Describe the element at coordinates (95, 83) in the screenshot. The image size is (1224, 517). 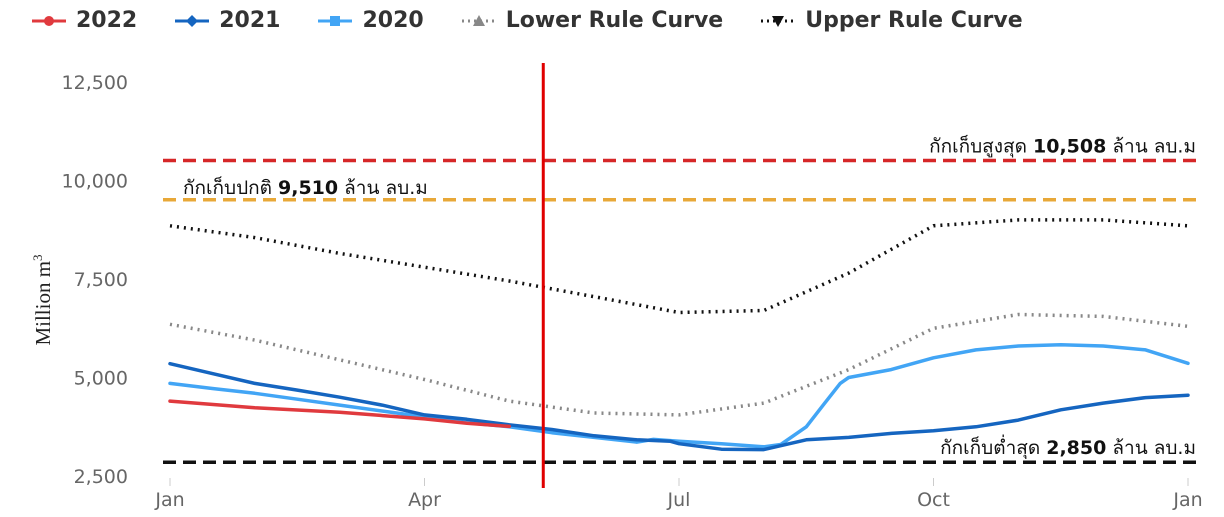
I see `y-tick-label: 12,500` at that location.